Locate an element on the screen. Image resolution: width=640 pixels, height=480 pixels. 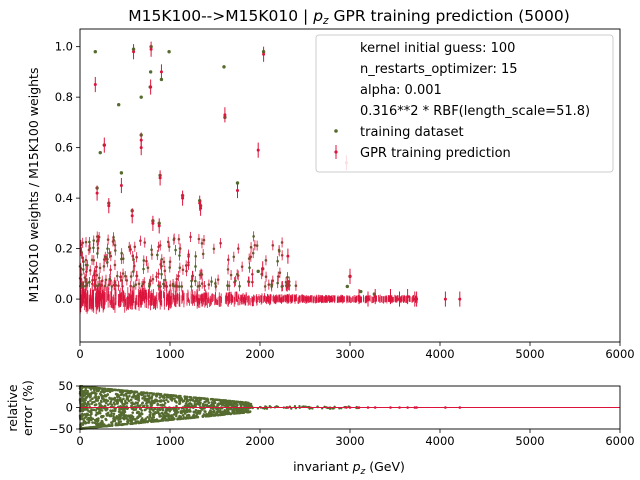
legend-box is located at coordinates (464, 103).